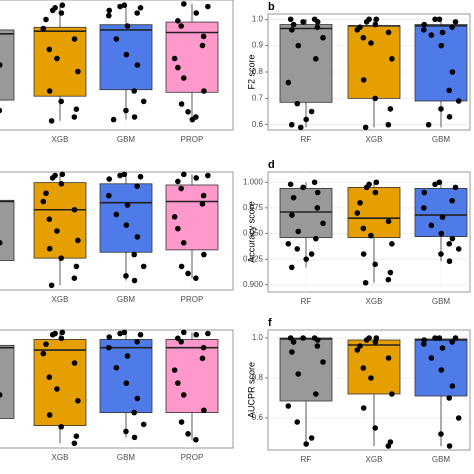 This screenshot has height=474, width=474. What do you see at coordinates (271, 165) in the screenshot?
I see `panel-letter: d` at bounding box center [271, 165].